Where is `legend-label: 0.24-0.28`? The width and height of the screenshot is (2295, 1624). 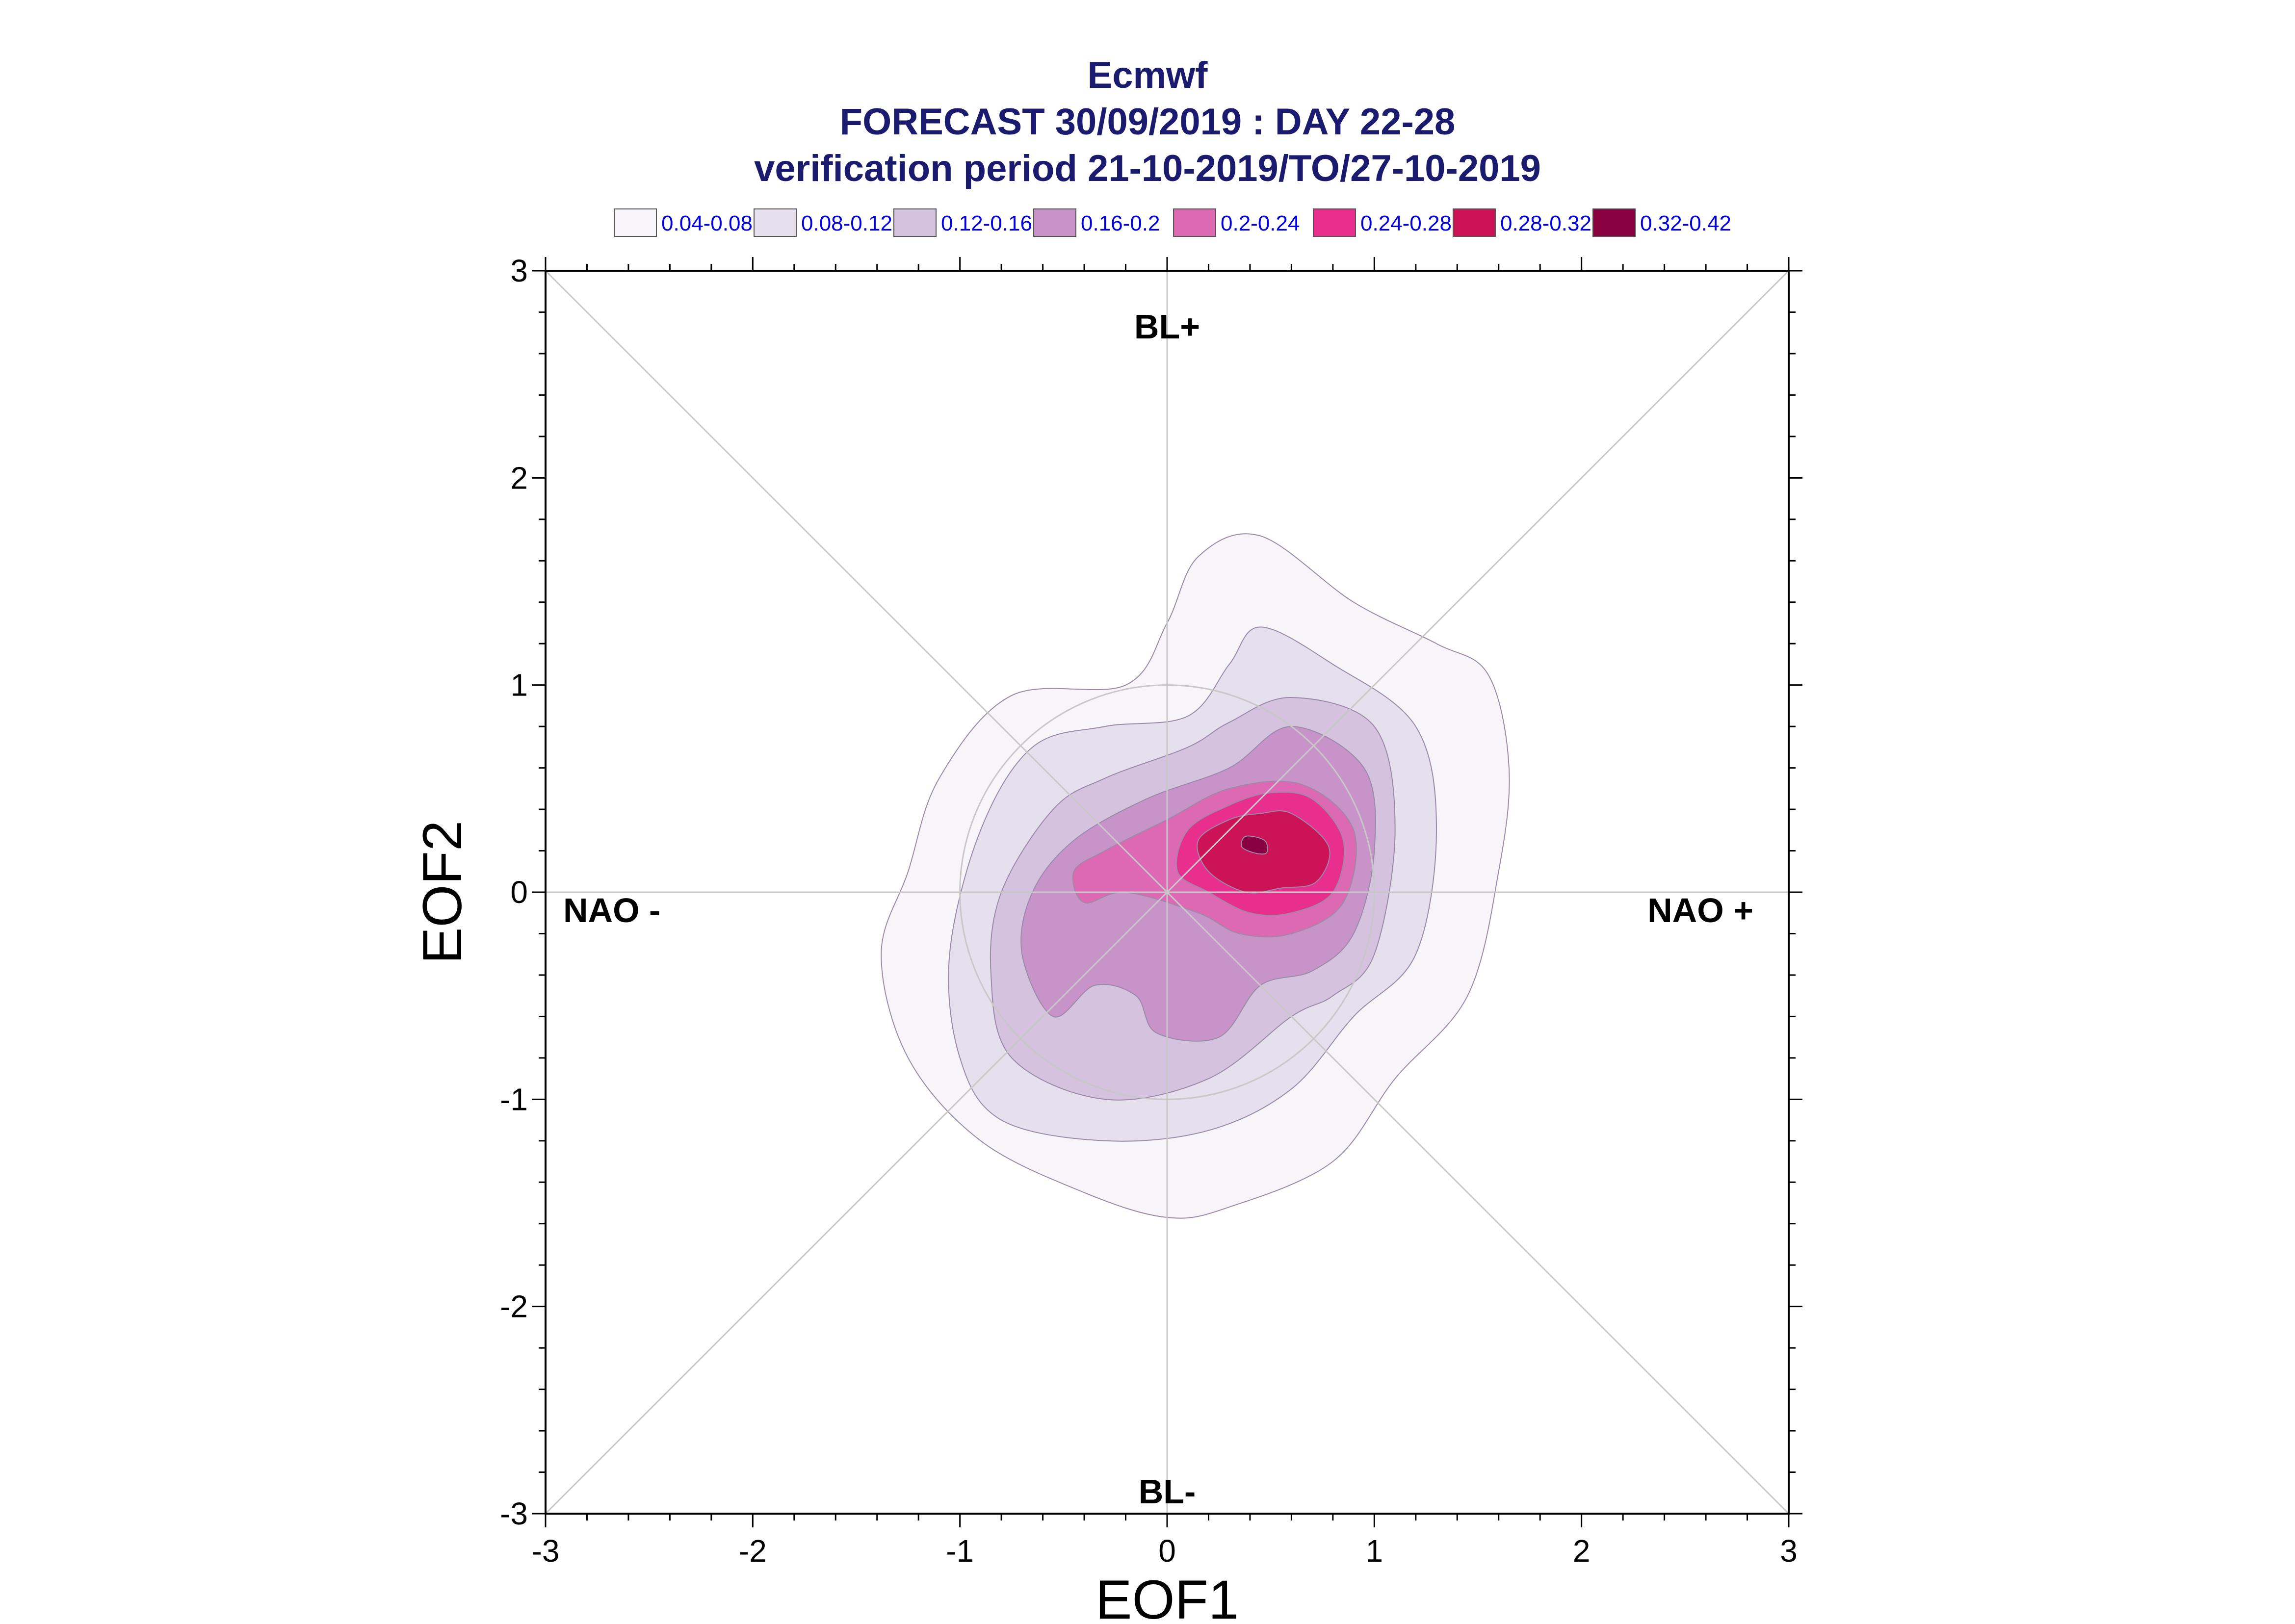
legend-label: 0.24-0.28 is located at coordinates (1406, 223).